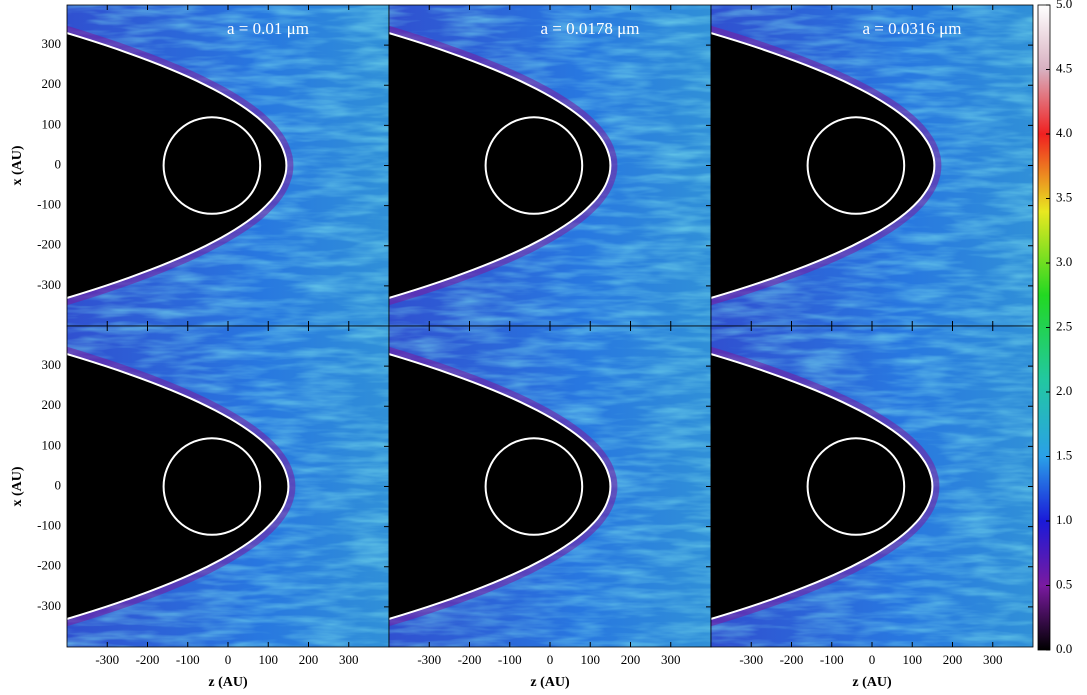 The width and height of the screenshot is (1087, 695). What do you see at coordinates (912, 28) in the screenshot?
I see `panel-title: a = 0.0316 μm` at bounding box center [912, 28].